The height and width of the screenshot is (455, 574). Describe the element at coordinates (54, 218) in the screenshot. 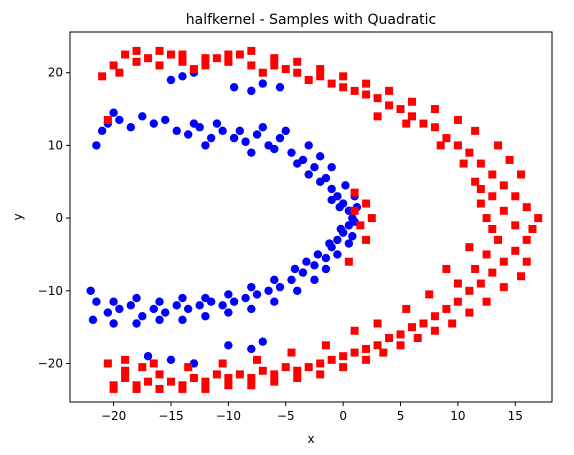

I see `y-axis: −20 −10 0 10 20` at that location.